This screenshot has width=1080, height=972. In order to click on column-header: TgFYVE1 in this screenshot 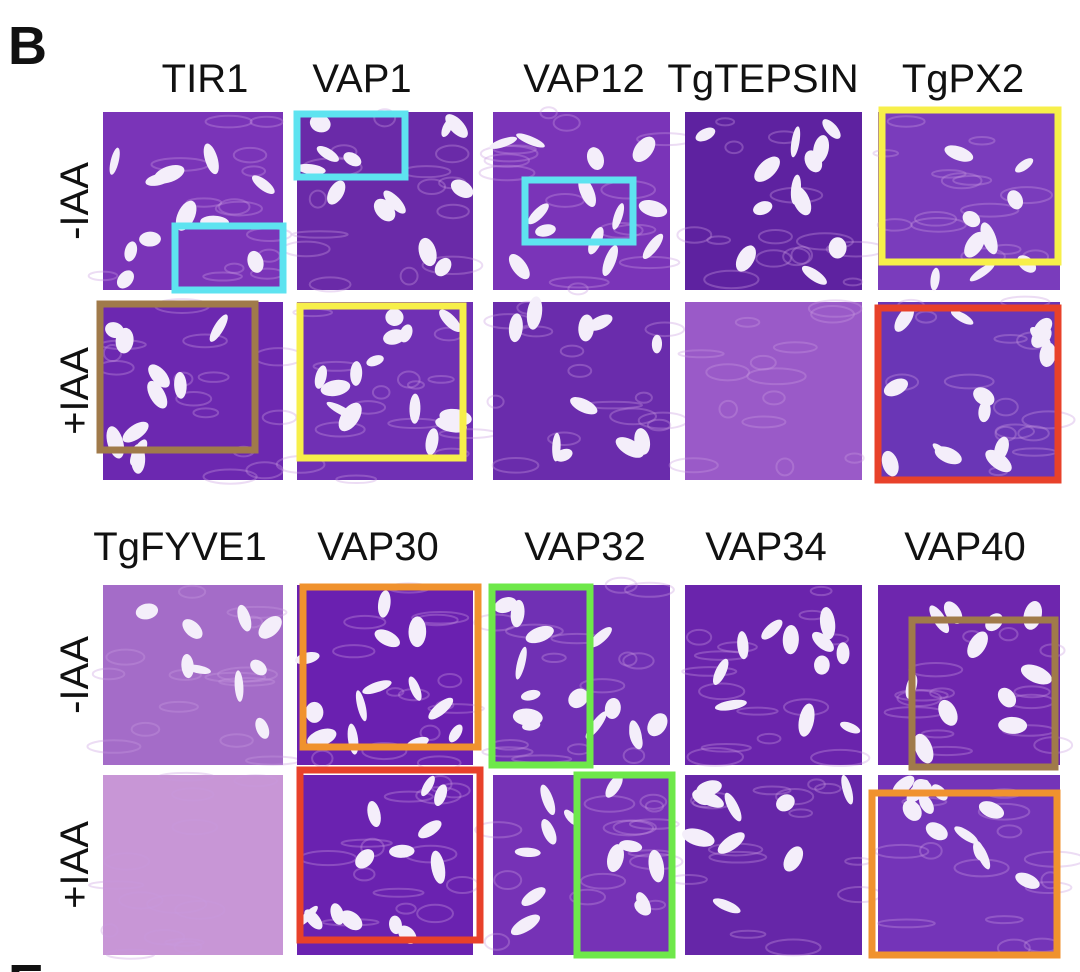, I will do `click(179, 547)`.